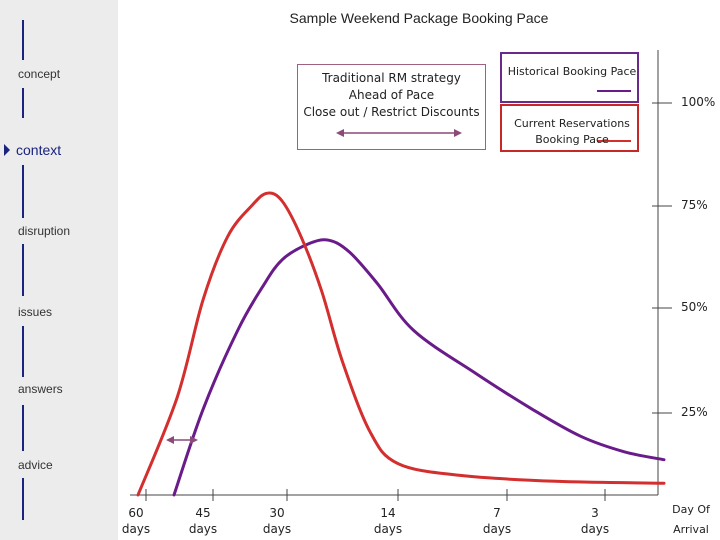  I want to click on legend-historical: Historical Booking Pace, so click(569, 77).